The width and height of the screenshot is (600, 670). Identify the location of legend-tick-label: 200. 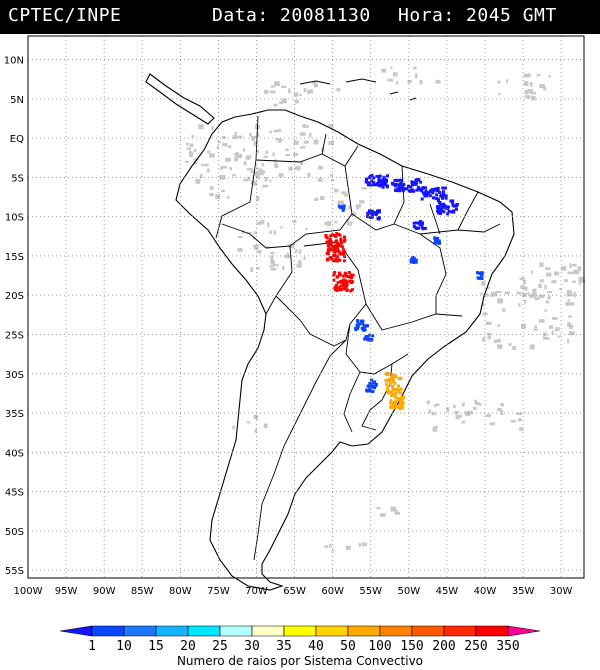
(443, 646).